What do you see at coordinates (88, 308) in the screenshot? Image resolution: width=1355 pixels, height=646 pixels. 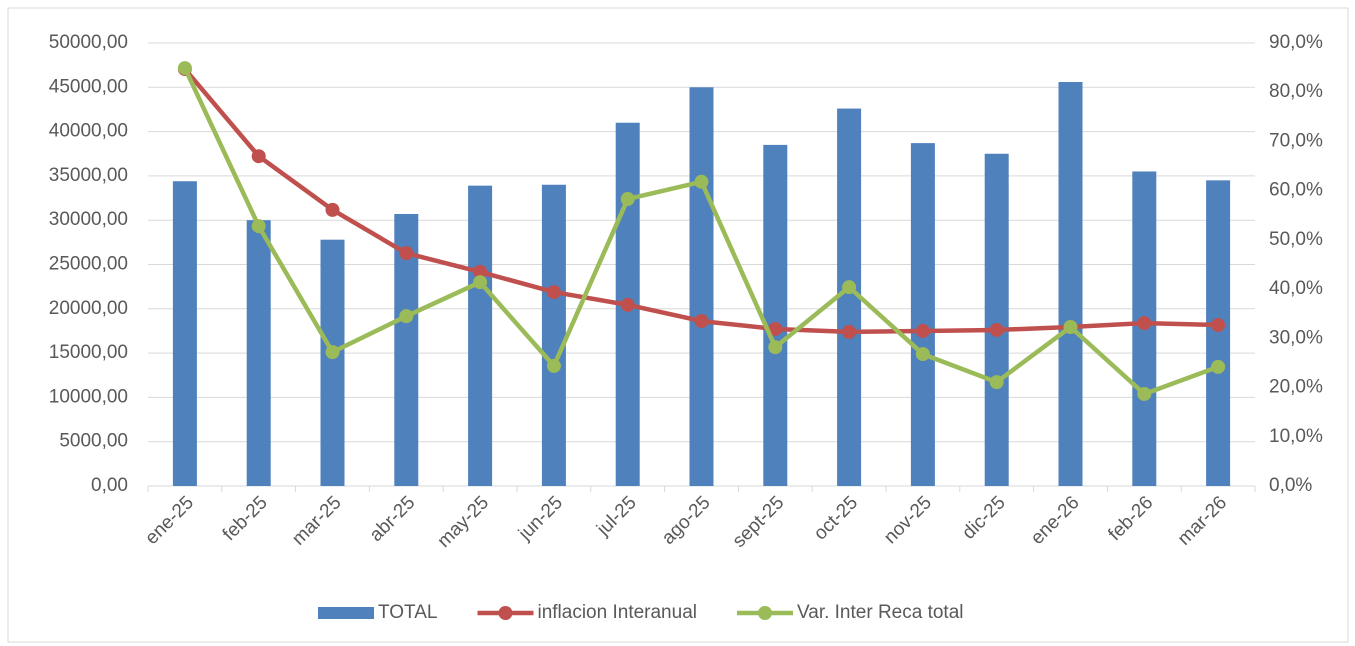 I see `y-tick-label: 20000,00` at bounding box center [88, 308].